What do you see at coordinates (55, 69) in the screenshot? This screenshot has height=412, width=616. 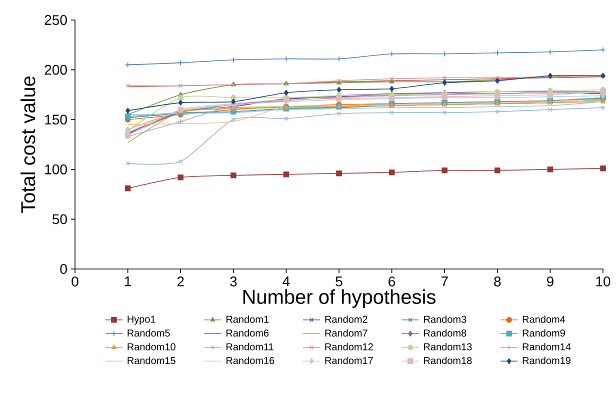 I see `y-tick-label: 200` at bounding box center [55, 69].